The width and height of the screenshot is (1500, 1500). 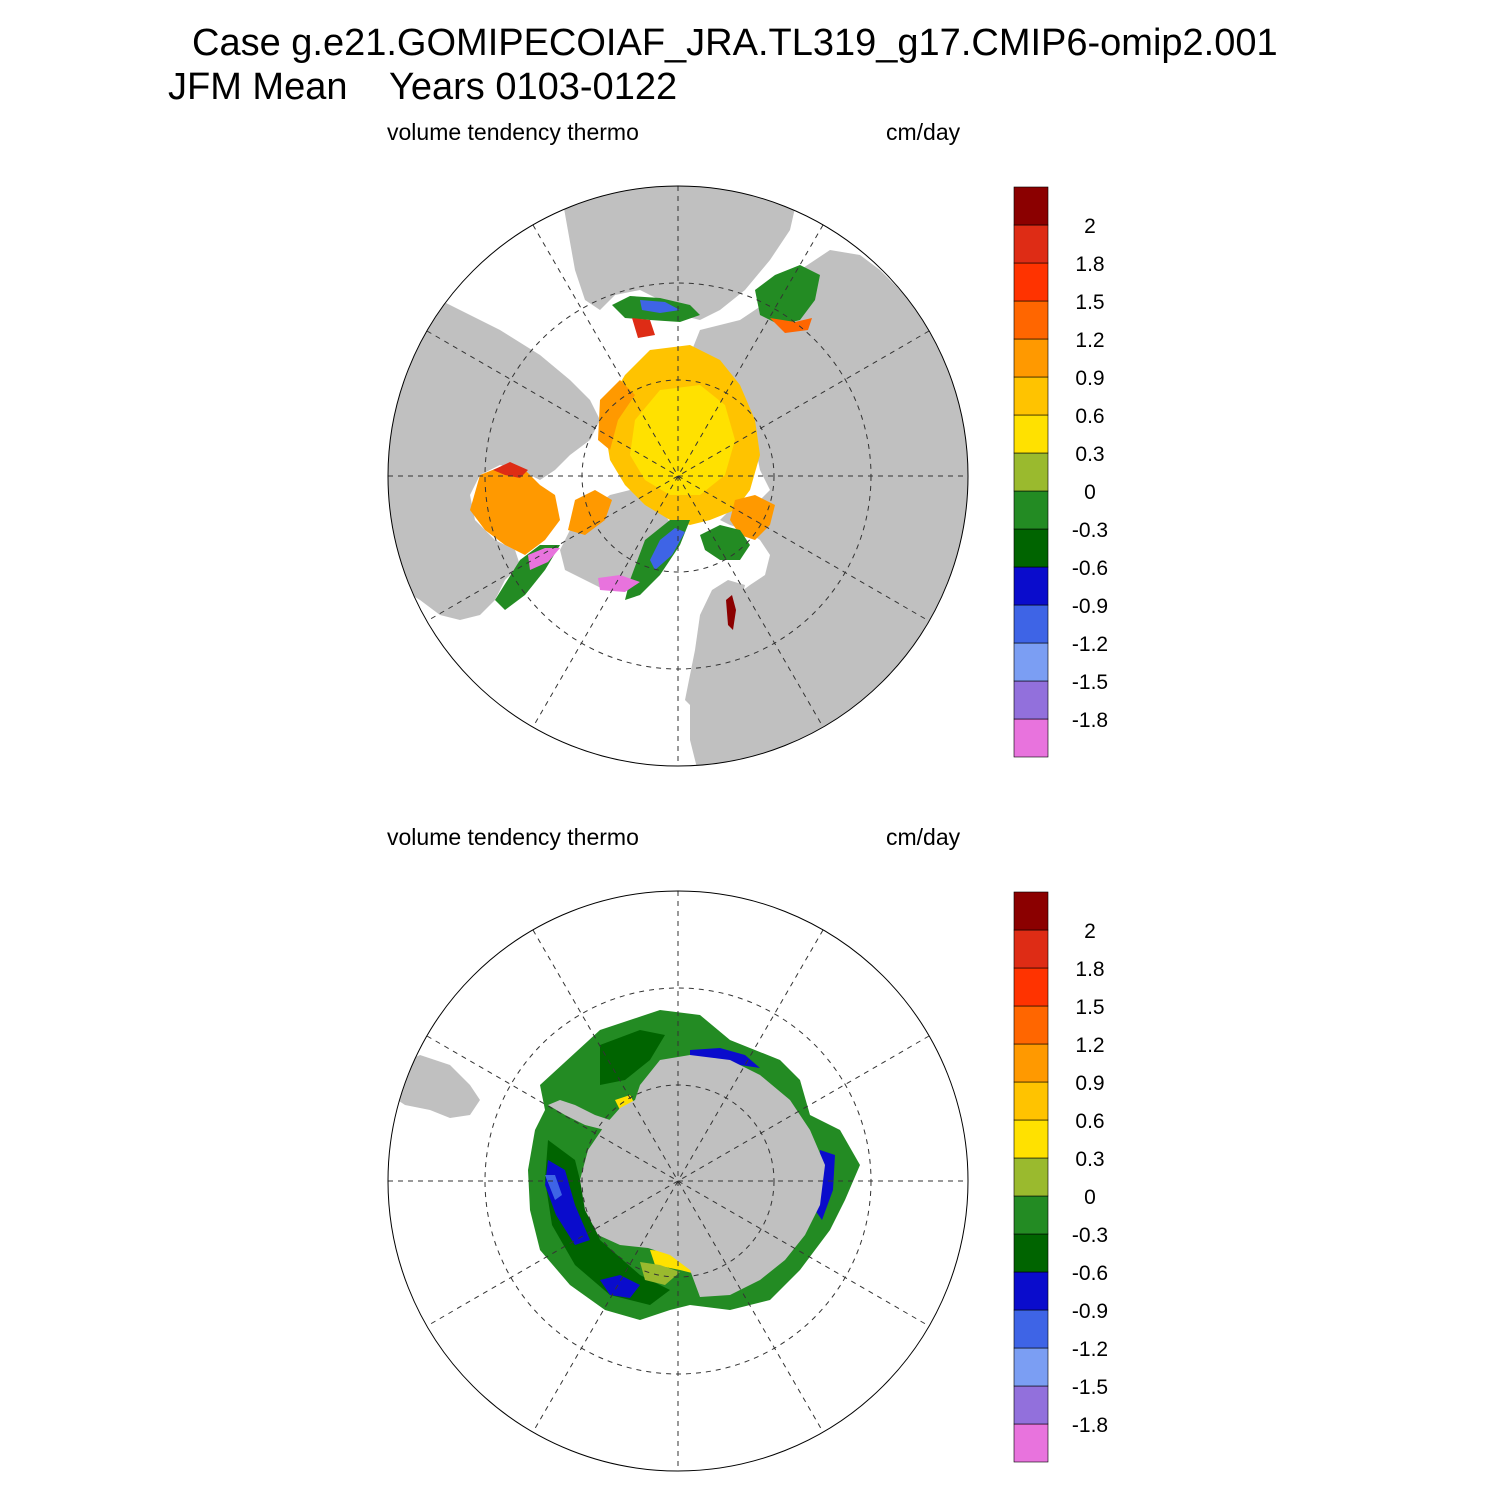 I want to click on north-colorbar-tick-label: -1.8, so click(x=1090, y=720).